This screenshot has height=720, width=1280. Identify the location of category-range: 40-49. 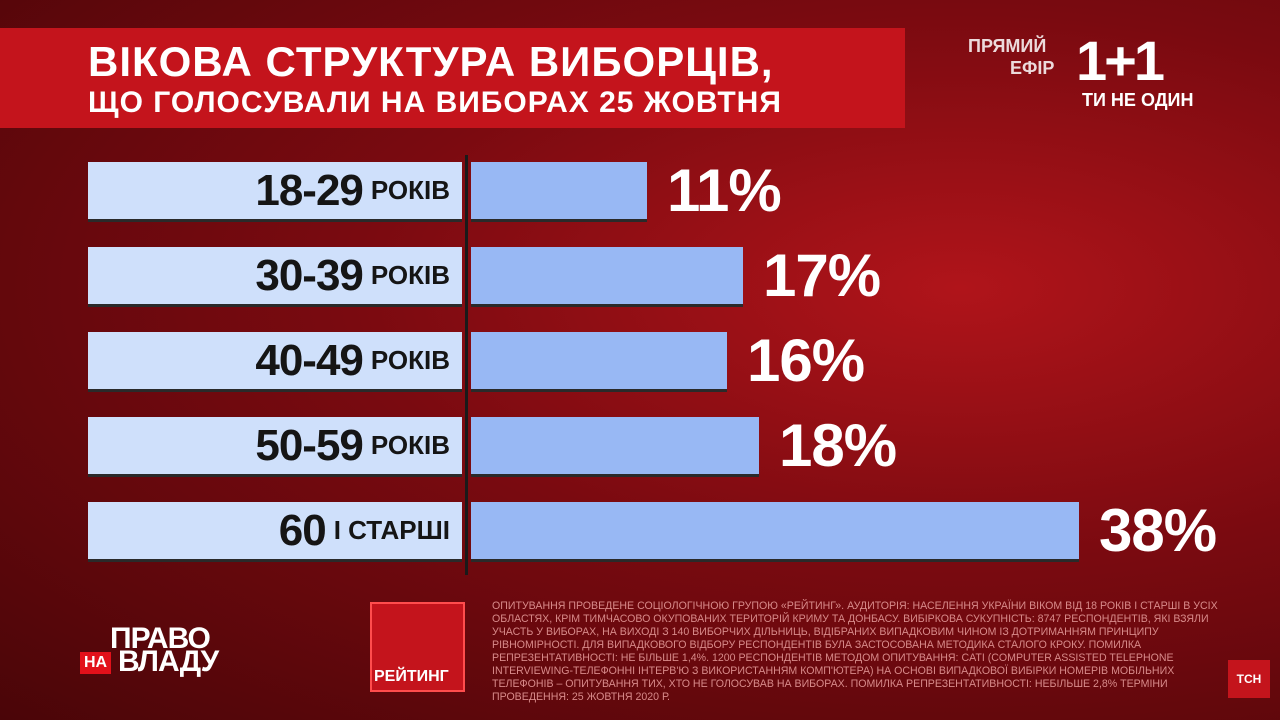
(309, 360).